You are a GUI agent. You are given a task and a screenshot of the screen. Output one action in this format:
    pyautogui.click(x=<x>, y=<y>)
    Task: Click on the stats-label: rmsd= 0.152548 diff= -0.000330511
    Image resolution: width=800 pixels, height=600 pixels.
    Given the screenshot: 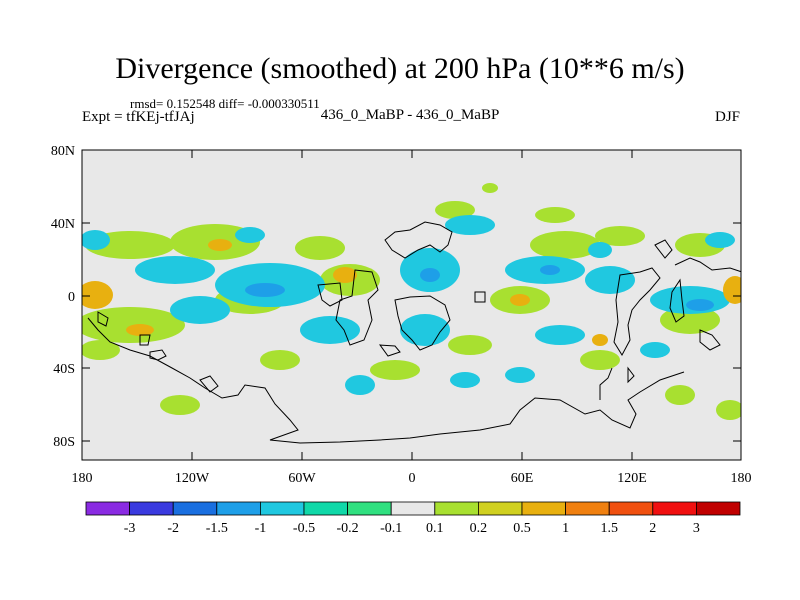 What is the action you would take?
    pyautogui.click(x=225, y=103)
    